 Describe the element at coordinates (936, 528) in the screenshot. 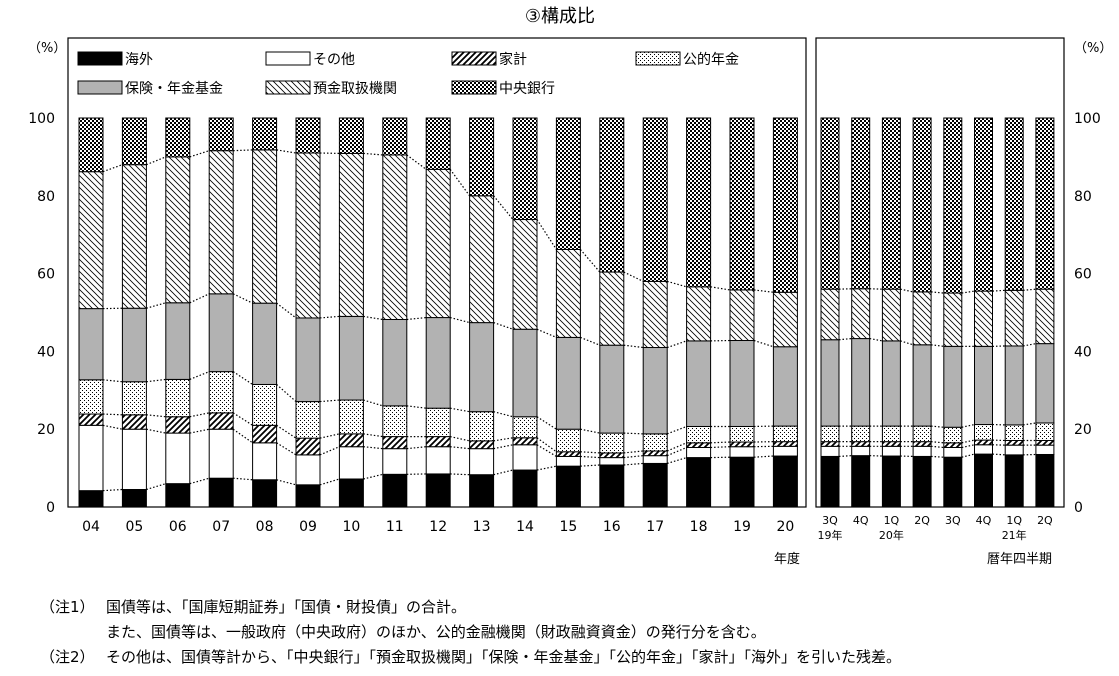

I see `x-axis-quarterly: 3Q 4Q 1Q 2Q 3Q 4Q 1Q 2Q 19年 20年 21年` at that location.